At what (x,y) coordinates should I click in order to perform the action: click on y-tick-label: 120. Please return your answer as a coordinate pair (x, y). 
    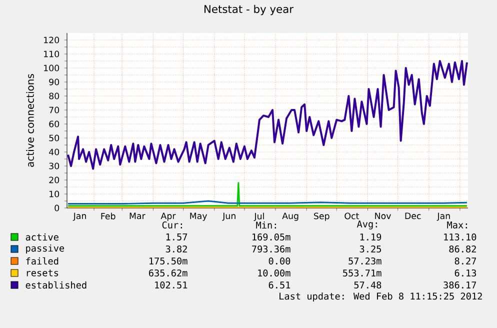
    Looking at the image, I should click on (52, 40).